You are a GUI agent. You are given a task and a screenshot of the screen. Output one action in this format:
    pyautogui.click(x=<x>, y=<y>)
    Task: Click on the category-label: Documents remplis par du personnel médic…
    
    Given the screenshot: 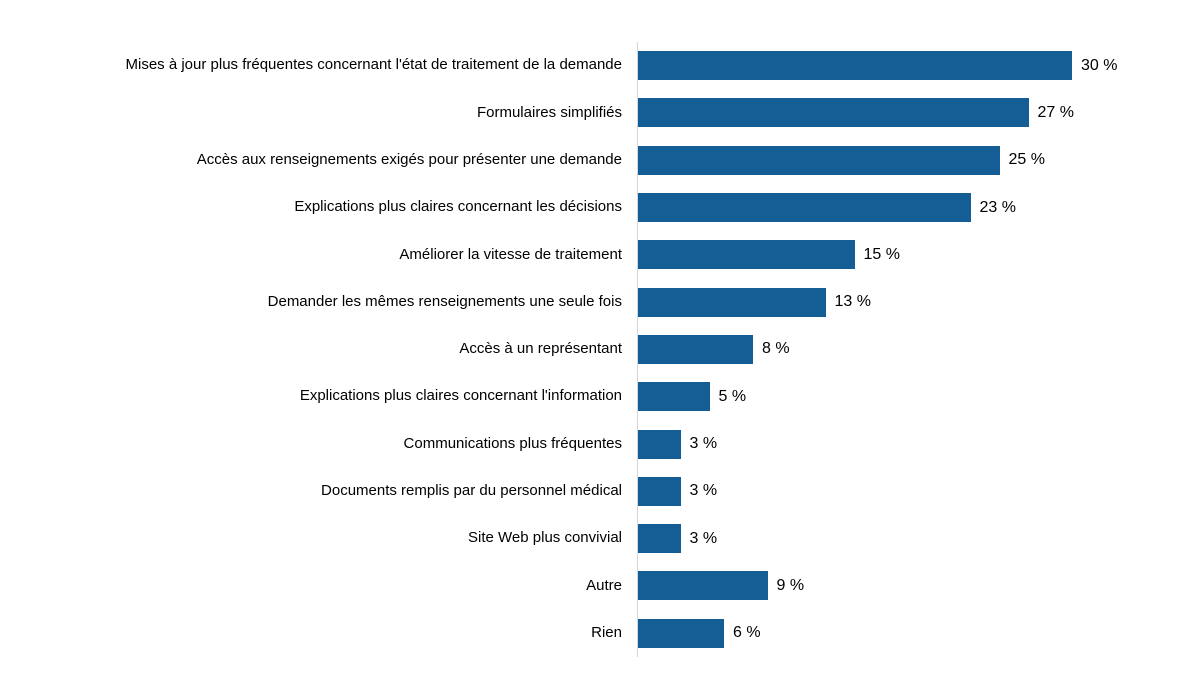 What is the action you would take?
    pyautogui.click(x=471, y=491)
    